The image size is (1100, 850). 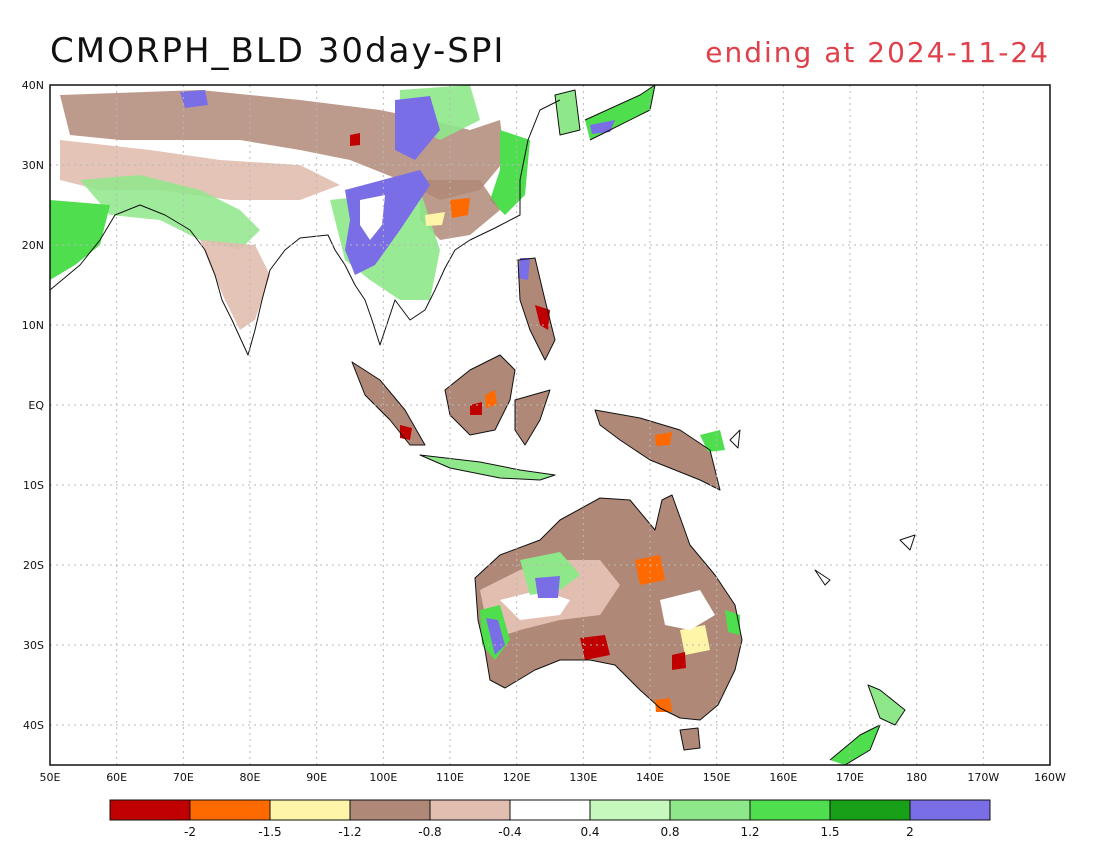 I want to click on longitude-tick-label: 130E, so click(x=583, y=777).